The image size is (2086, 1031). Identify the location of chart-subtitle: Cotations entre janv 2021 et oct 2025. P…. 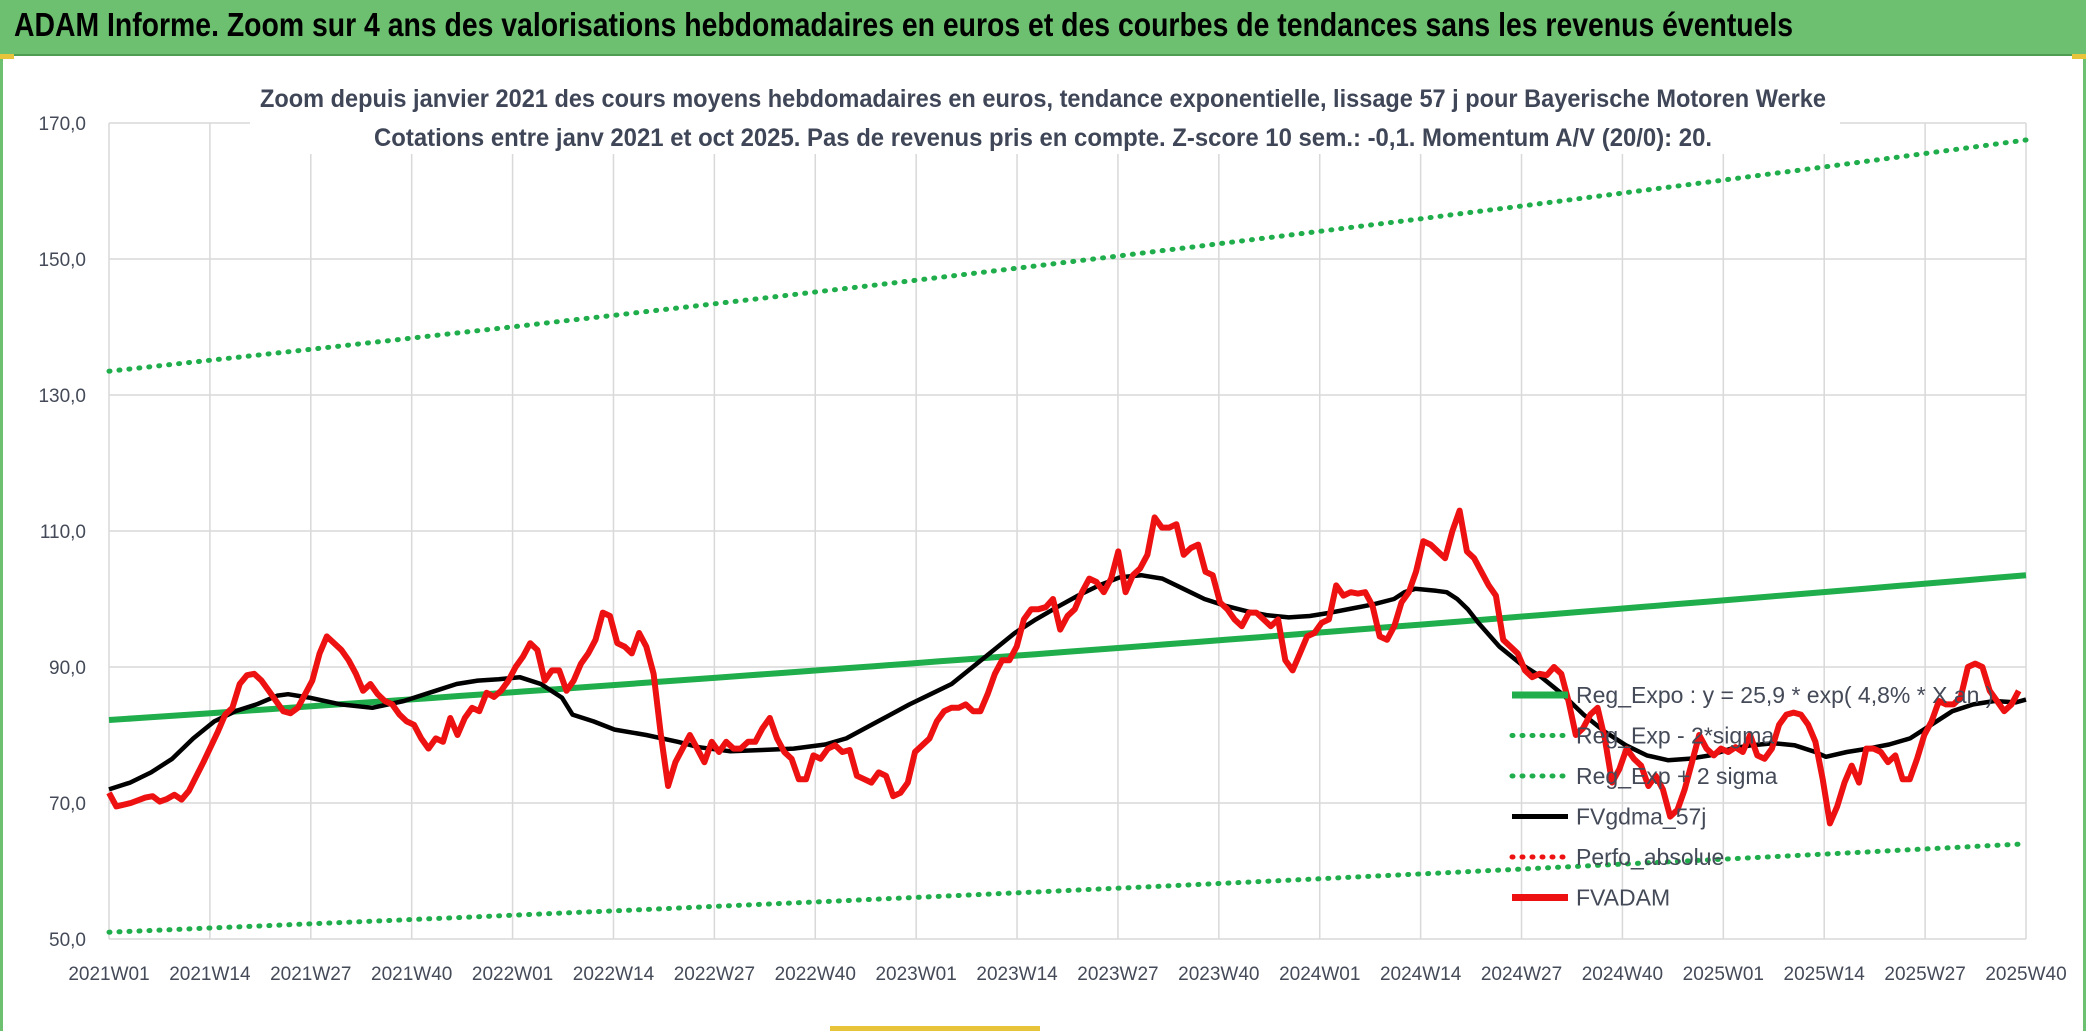
(1043, 138).